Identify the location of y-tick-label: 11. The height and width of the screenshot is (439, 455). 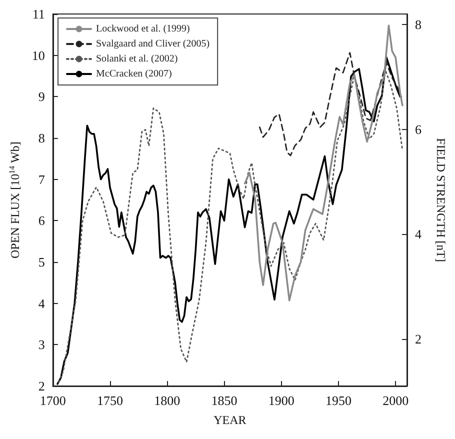
(38, 14).